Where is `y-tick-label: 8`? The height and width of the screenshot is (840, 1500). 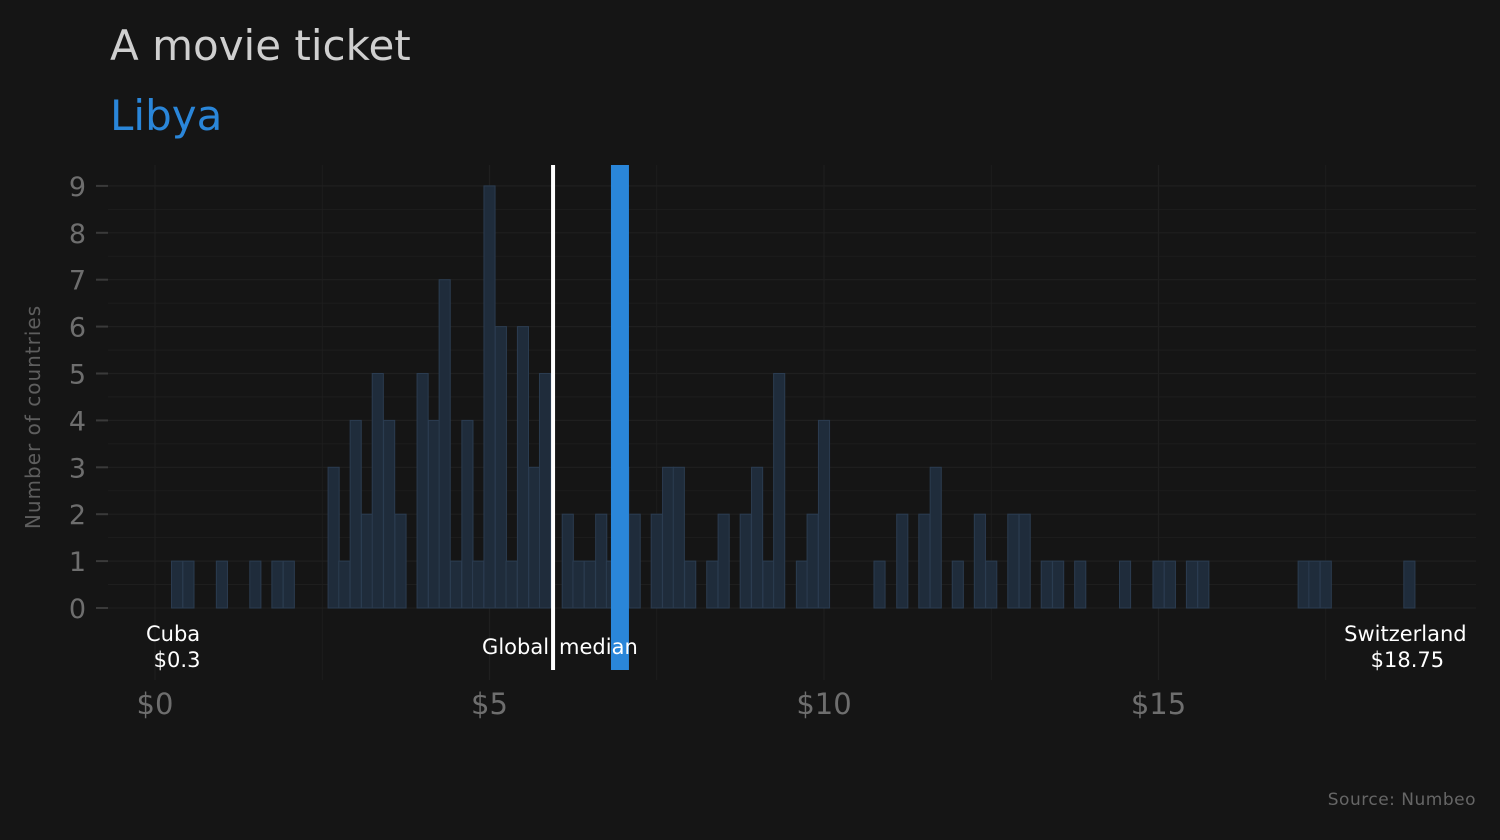
y-tick-label: 8 is located at coordinates (77, 234).